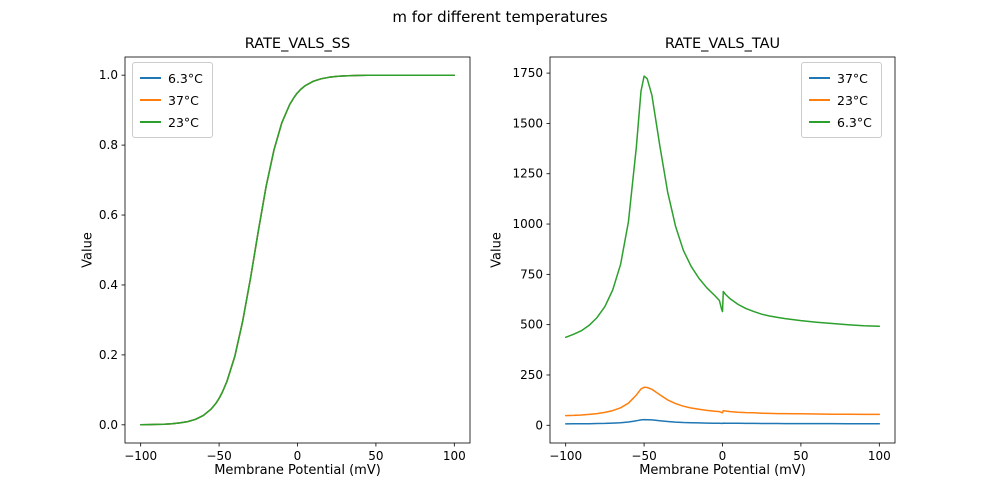 The height and width of the screenshot is (500, 1000). Describe the element at coordinates (108, 425) in the screenshot. I see `svg-text: 0.0` at that location.